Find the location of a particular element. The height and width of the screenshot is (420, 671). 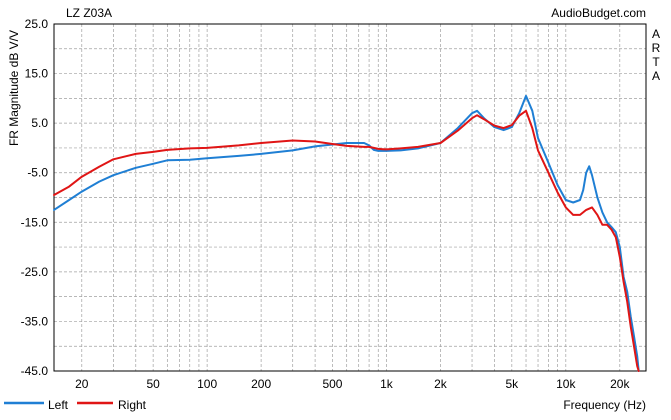

x-tick-label: 2k is located at coordinates (441, 384).